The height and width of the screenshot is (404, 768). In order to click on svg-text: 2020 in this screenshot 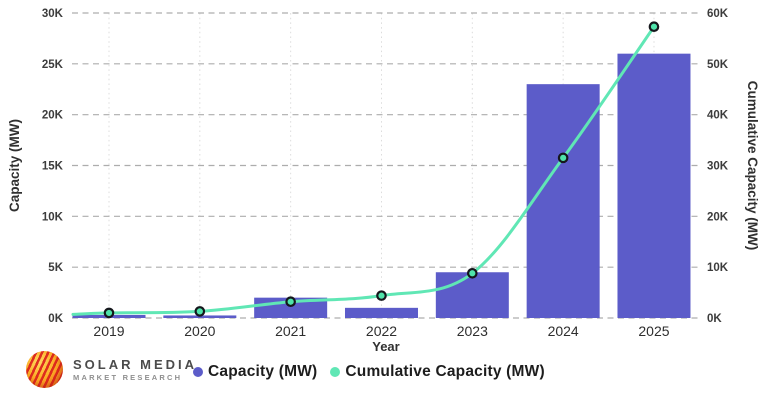, I will do `click(199, 331)`.